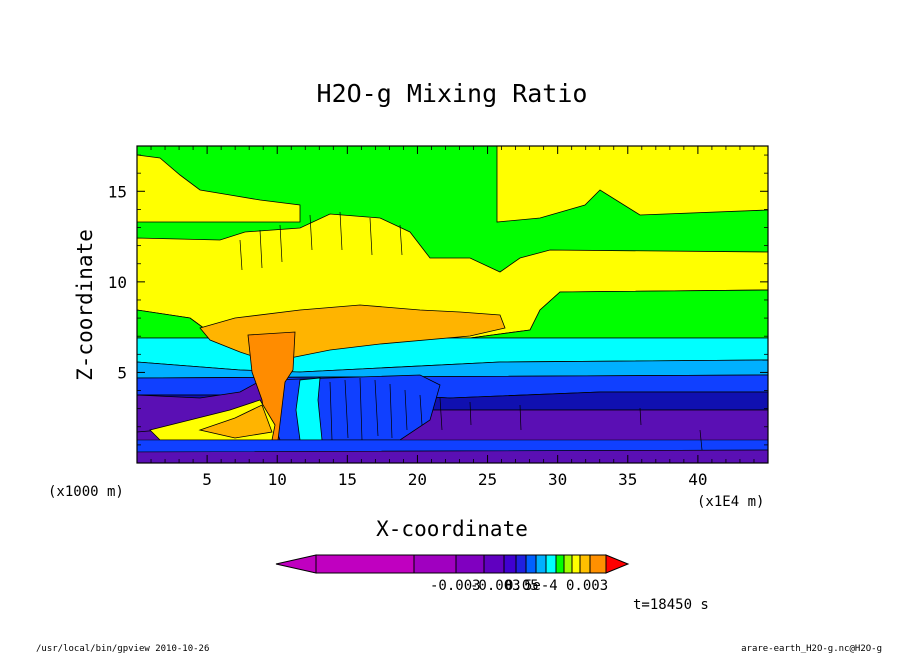 Image resolution: width=904 pixels, height=654 pixels. I want to click on x-tick-label: 20, so click(417, 479).